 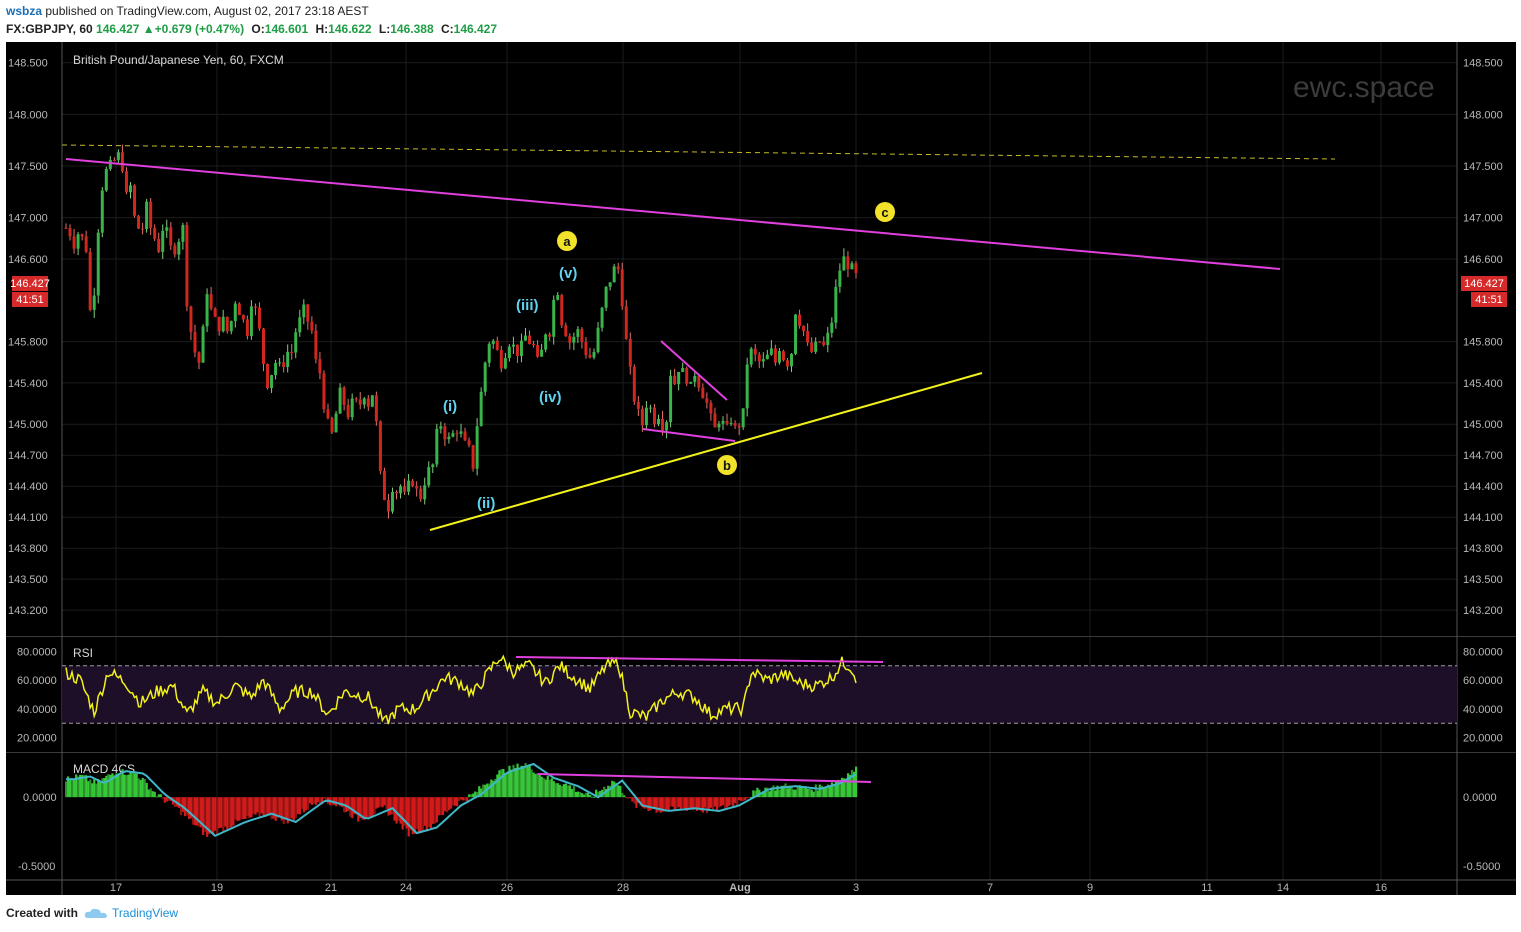 What do you see at coordinates (406, 888) in the screenshot?
I see `time-tick-label: 24` at bounding box center [406, 888].